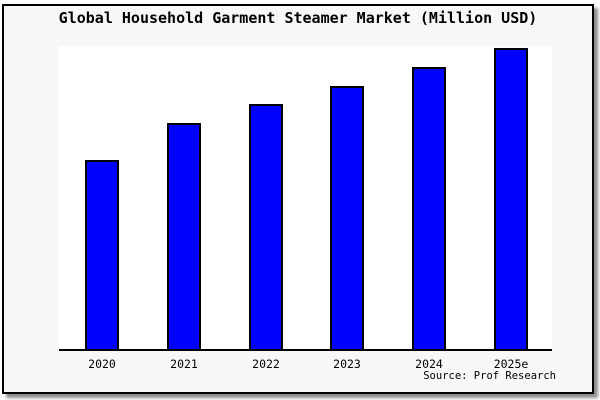  I want to click on bar-2021, so click(184, 236).